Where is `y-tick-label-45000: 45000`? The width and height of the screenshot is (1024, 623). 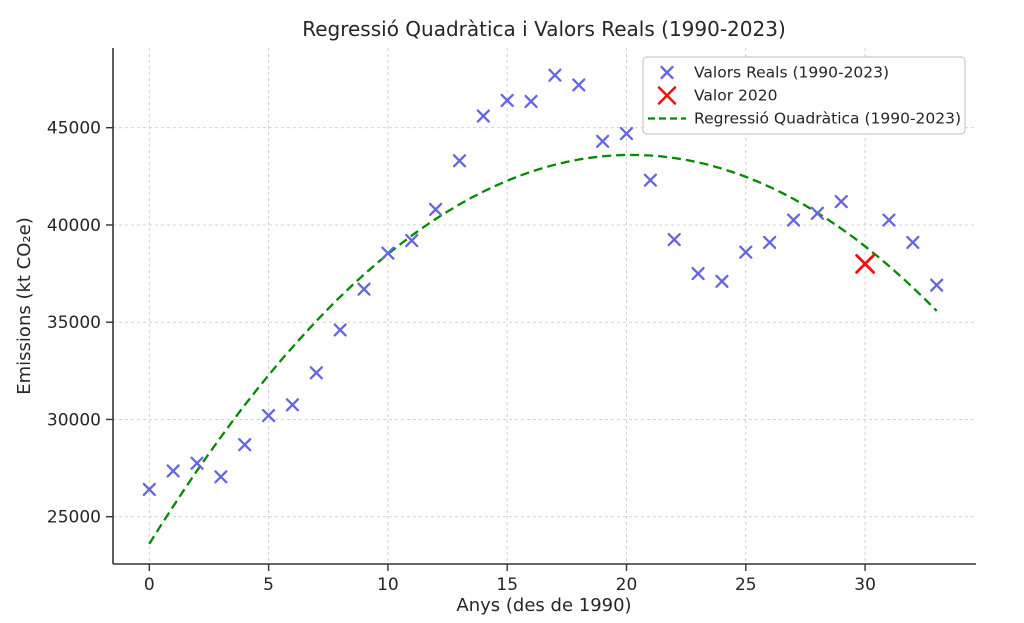 y-tick-label-45000: 45000 is located at coordinates (74, 129).